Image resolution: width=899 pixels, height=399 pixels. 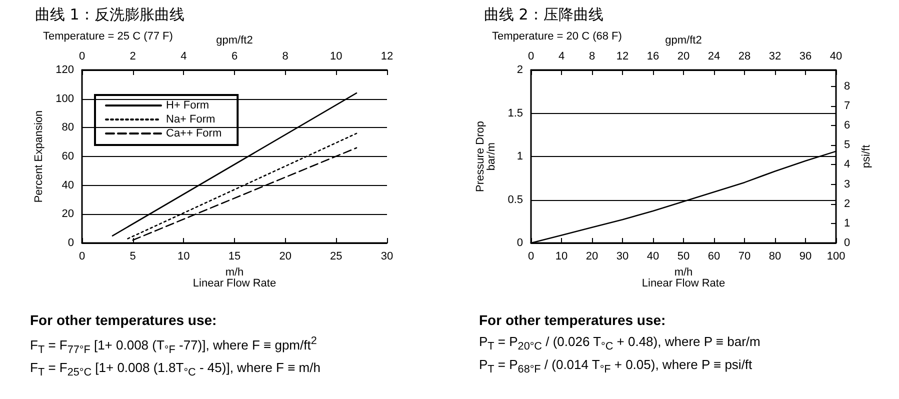 What do you see at coordinates (805, 56) in the screenshot?
I see `x2-tick-label: 36` at bounding box center [805, 56].